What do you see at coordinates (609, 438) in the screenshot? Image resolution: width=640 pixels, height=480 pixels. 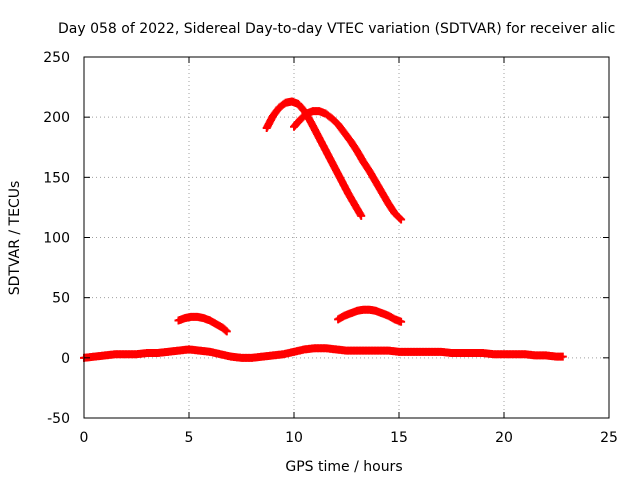 I see `x-tick-label: 25` at bounding box center [609, 438].